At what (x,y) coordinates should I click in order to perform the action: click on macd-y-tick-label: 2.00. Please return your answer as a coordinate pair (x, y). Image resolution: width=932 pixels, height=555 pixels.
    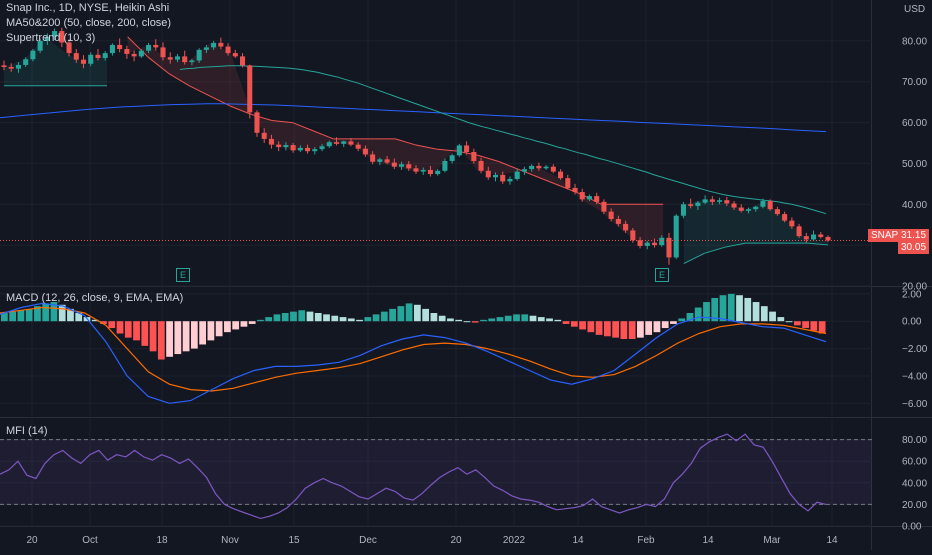
    Looking at the image, I should click on (912, 294).